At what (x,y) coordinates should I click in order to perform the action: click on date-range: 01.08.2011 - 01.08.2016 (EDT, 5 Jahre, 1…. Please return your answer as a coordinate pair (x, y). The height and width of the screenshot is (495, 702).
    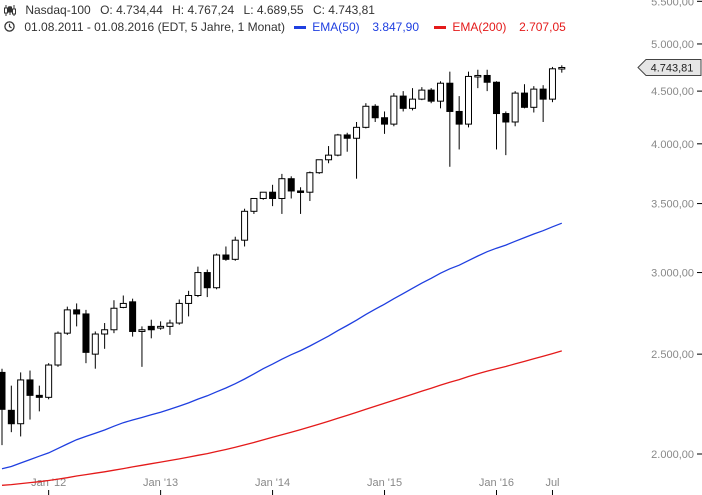
    Looking at the image, I should click on (154, 27).